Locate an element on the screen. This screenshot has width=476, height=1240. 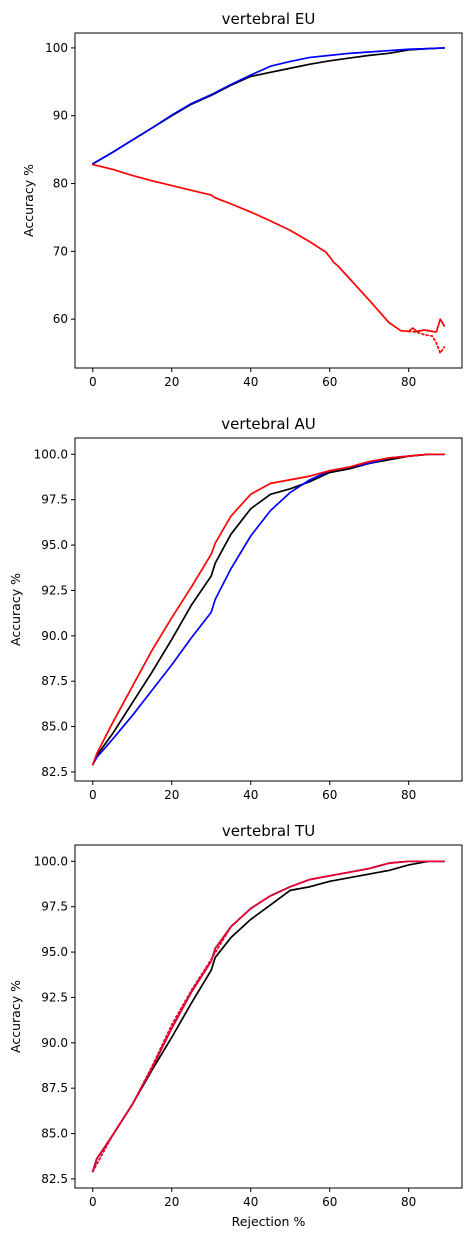
y-tick-label: 100 is located at coordinates (56, 48).